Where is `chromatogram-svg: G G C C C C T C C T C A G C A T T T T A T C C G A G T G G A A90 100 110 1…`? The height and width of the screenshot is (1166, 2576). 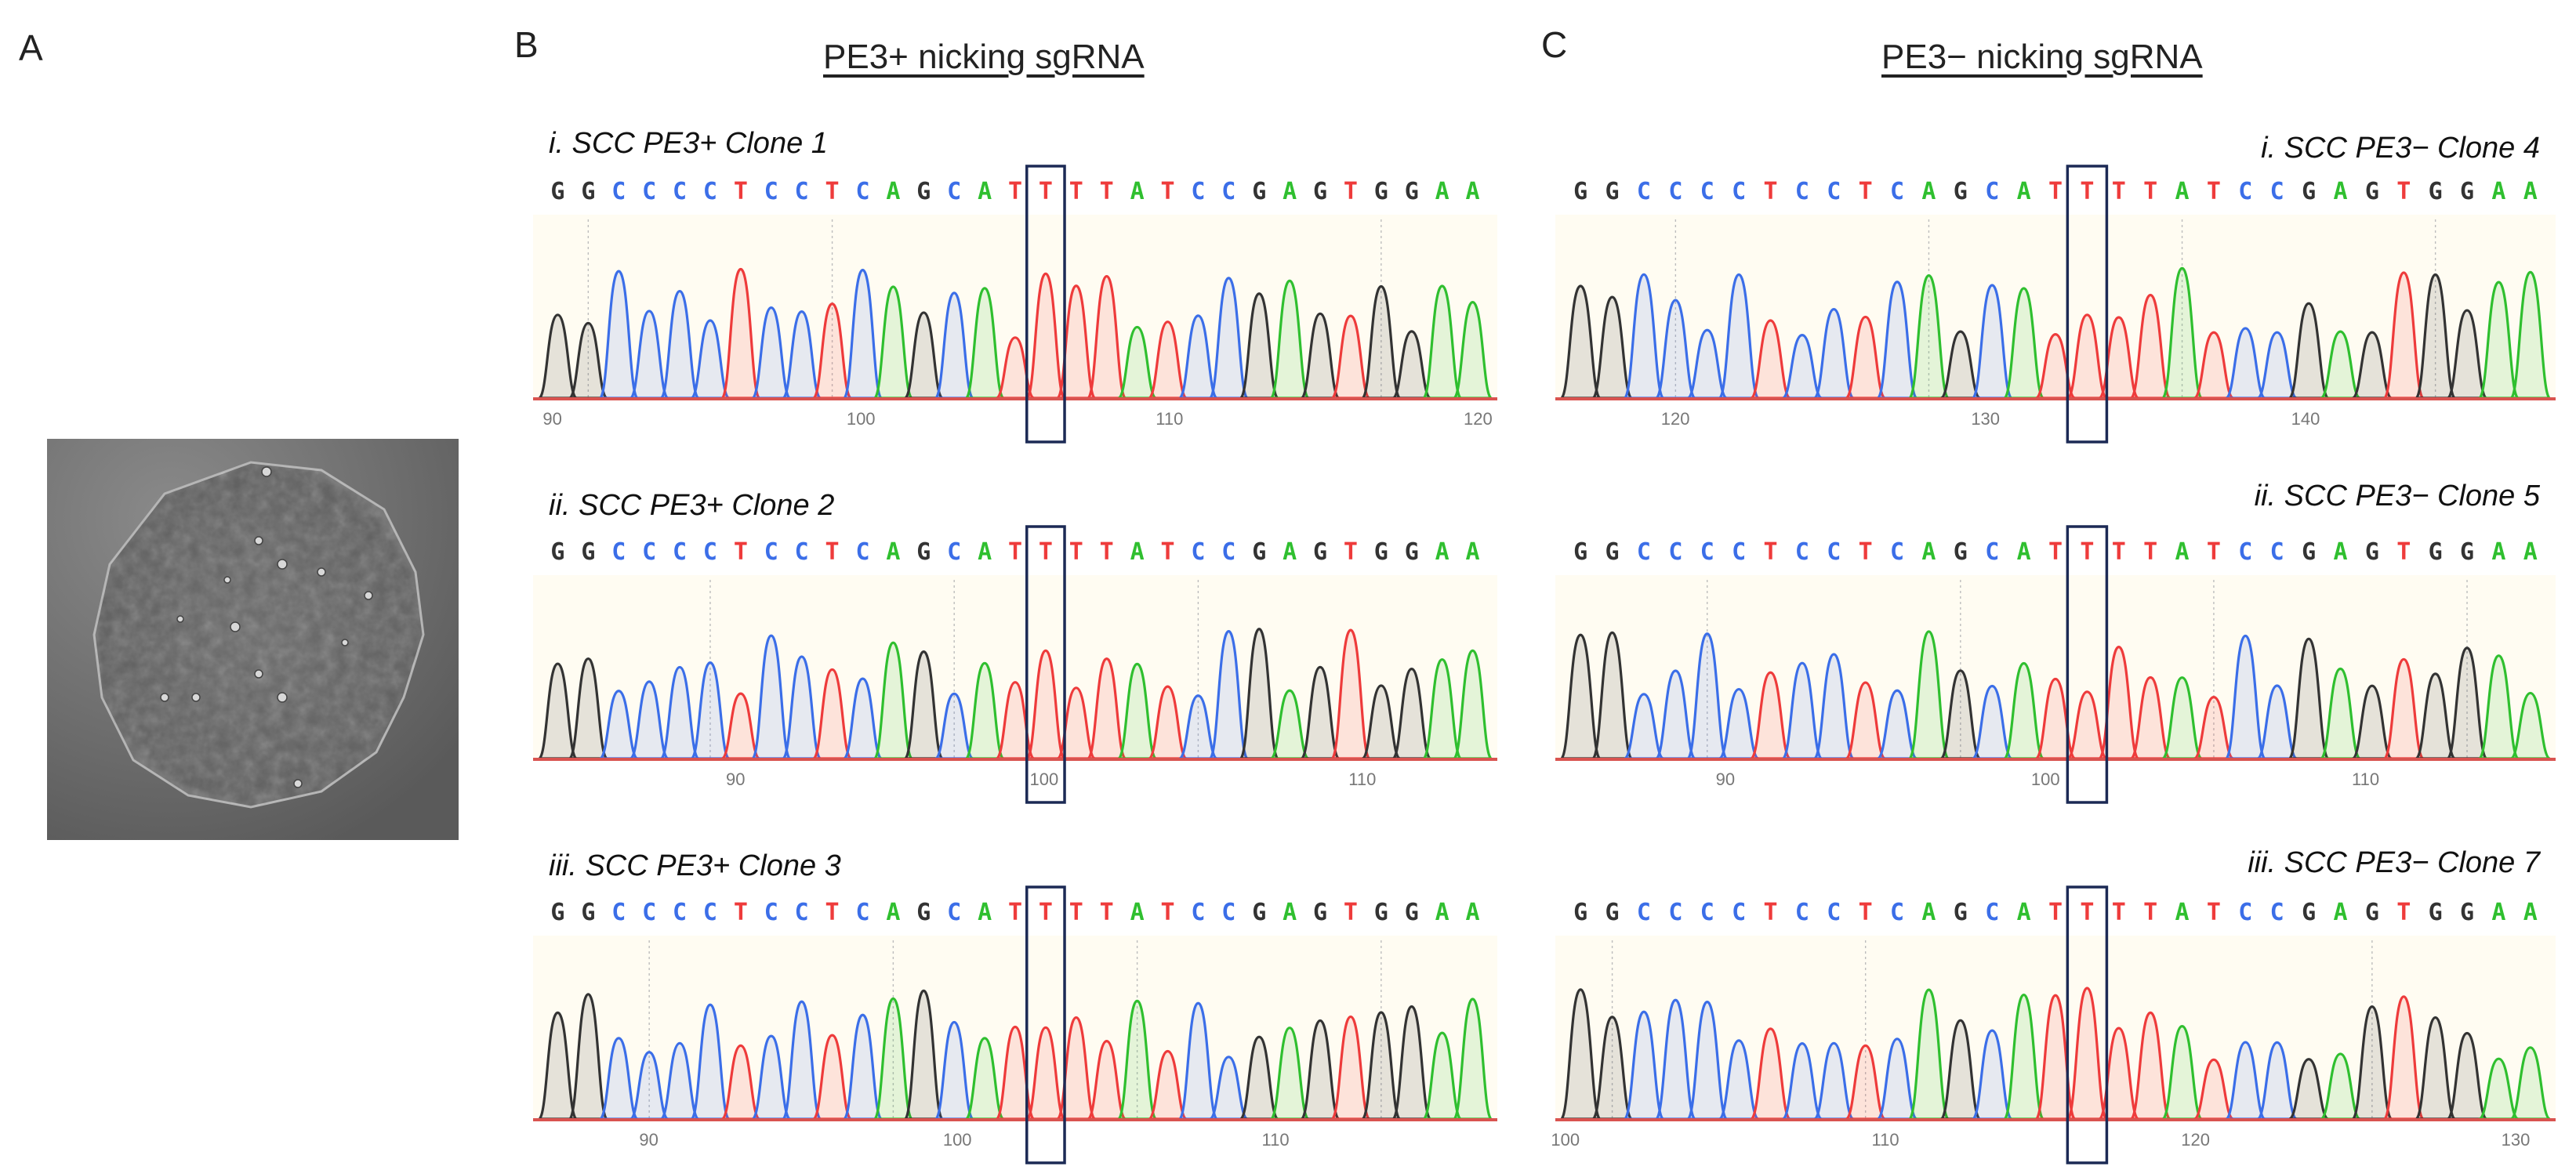
chromatogram-svg: G G C C C C T C C T C A G C A T T T T A T C C G A G T G G A A90 100 110 1… is located at coordinates (1015, 304).